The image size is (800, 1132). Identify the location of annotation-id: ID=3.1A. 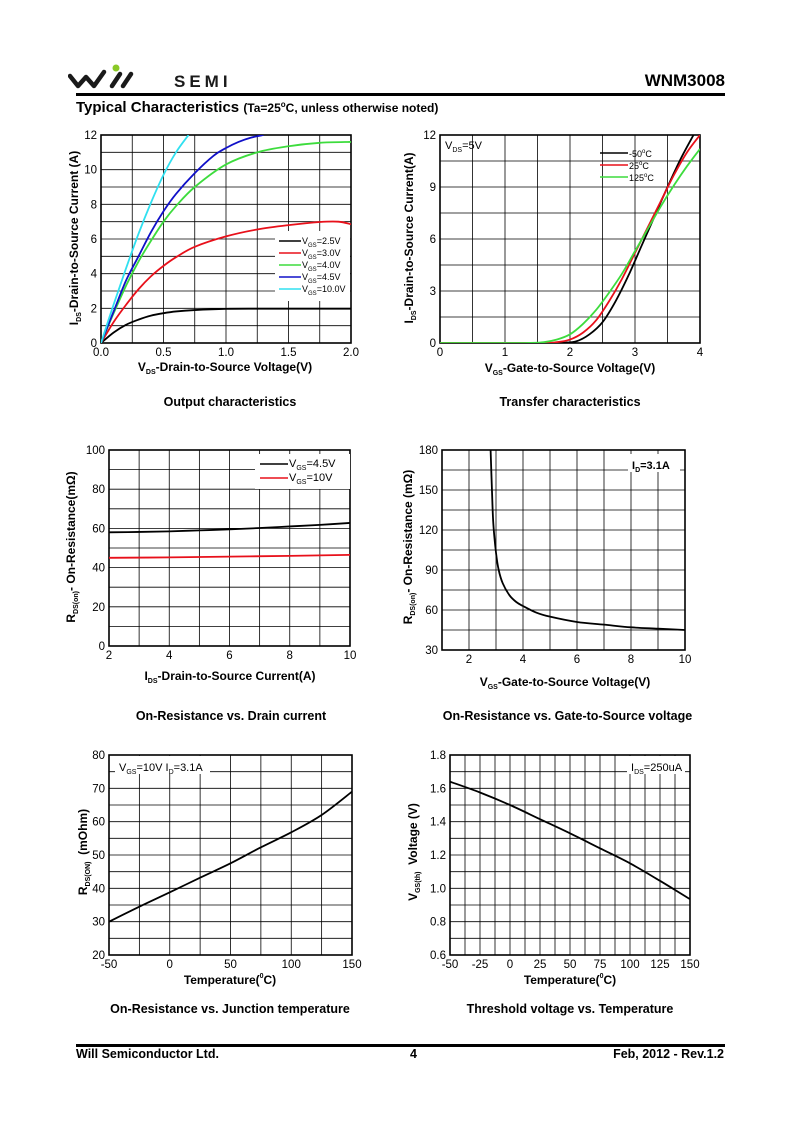
(651, 467).